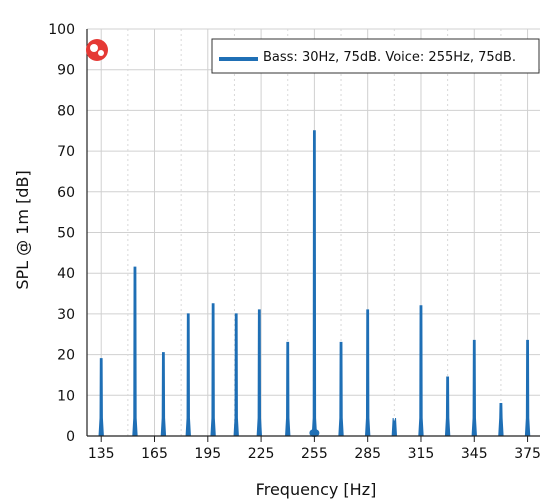 This screenshot has width=545, height=503. Describe the element at coordinates (527, 454) in the screenshot. I see `x-tick-label: 375` at that location.